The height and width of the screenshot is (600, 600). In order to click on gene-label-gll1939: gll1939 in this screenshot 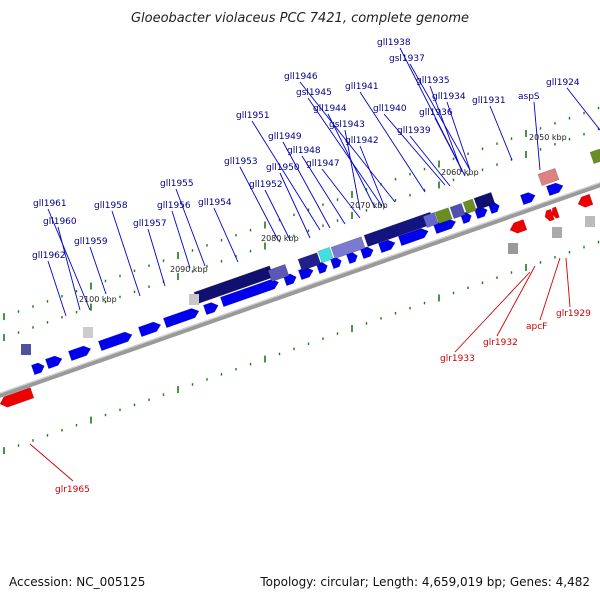, I will do `click(414, 131)`.